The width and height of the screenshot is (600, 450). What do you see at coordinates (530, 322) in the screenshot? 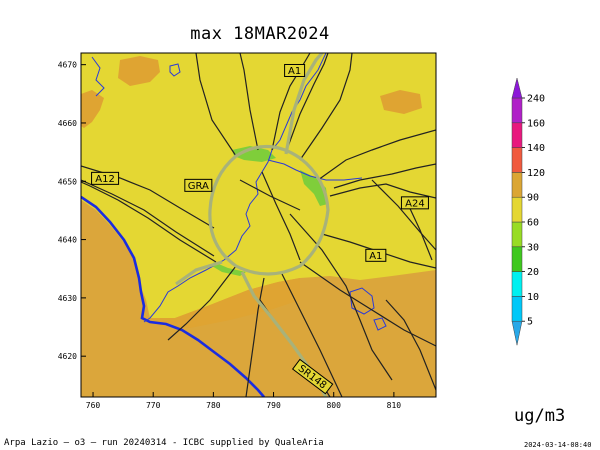
I see `colorbar-label: 5` at bounding box center [530, 322].